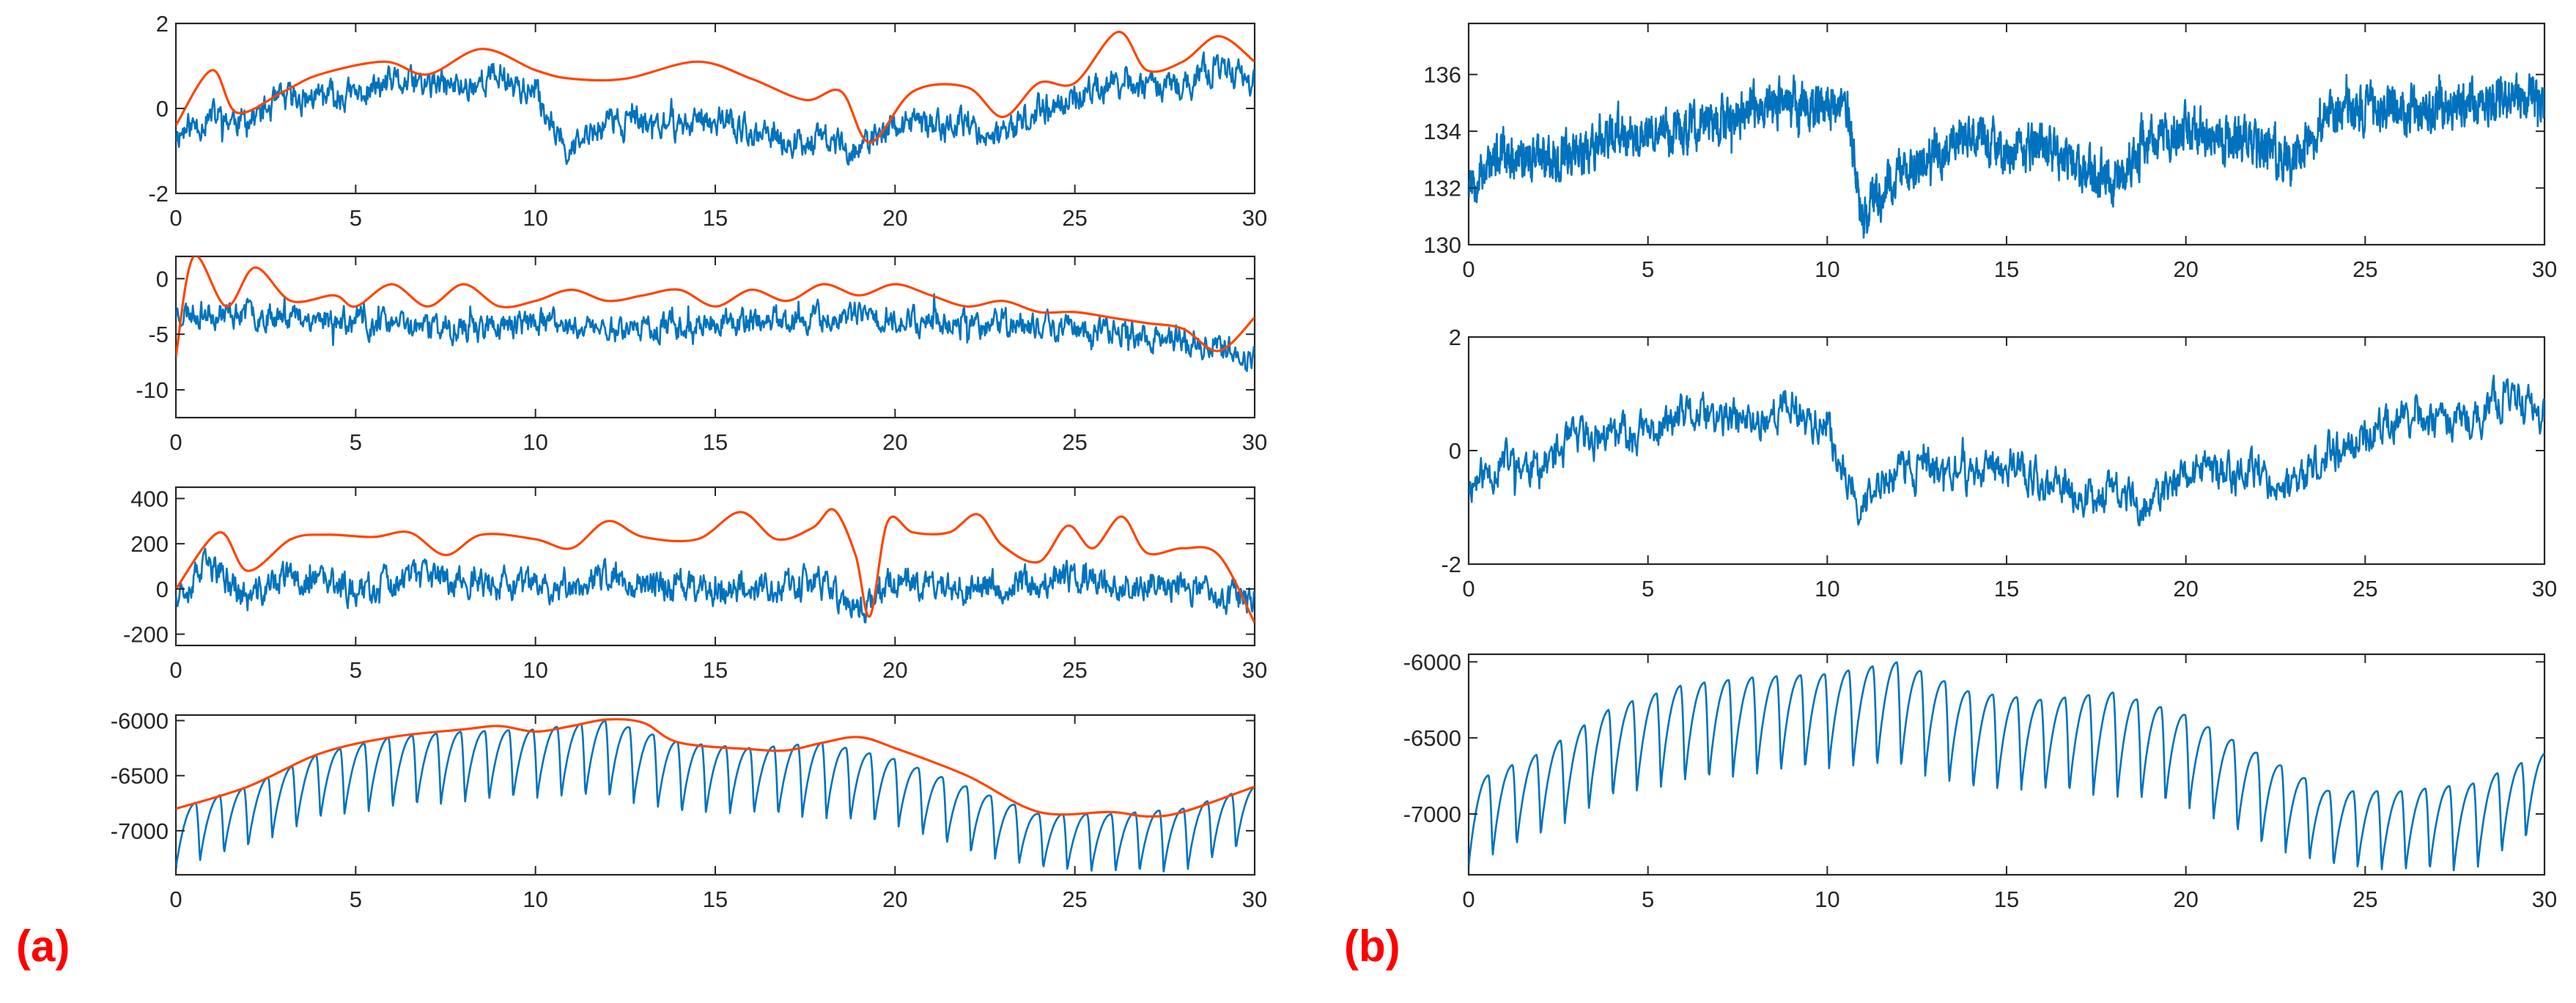 This screenshot has height=1003, width=2576. Describe the element at coordinates (152, 390) in the screenshot. I see `y-tick-label: -10` at that location.